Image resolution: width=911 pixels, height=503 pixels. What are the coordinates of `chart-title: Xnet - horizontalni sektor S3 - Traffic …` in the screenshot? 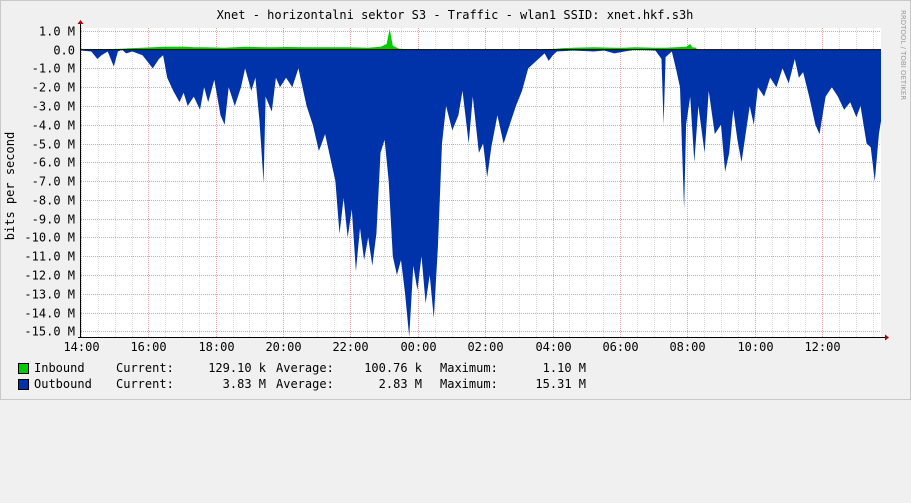 It's located at (455, 15).